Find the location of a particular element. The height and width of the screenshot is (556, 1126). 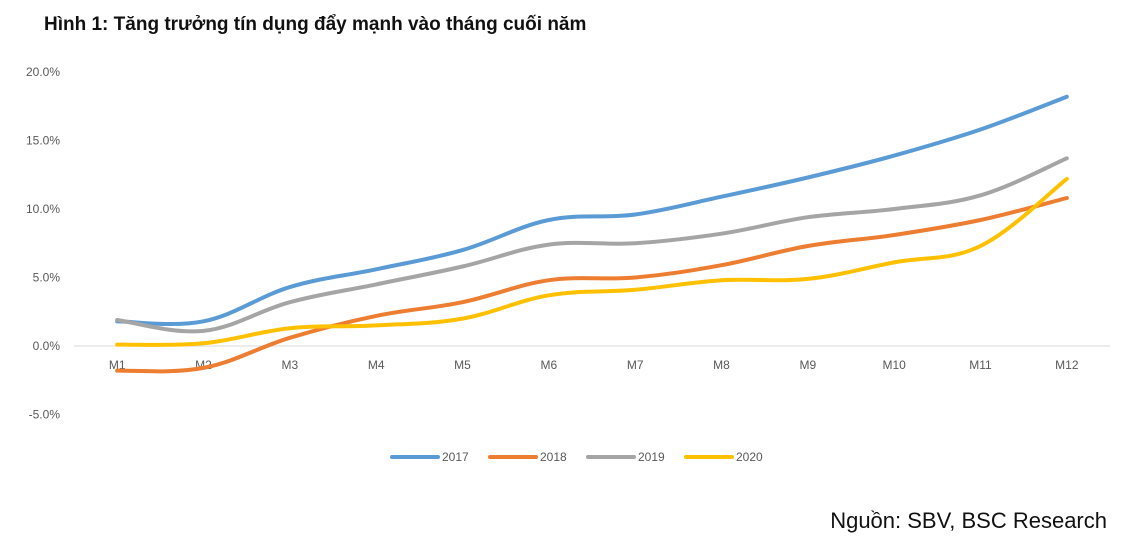

y-tick-label: 15.0% is located at coordinates (43, 141).